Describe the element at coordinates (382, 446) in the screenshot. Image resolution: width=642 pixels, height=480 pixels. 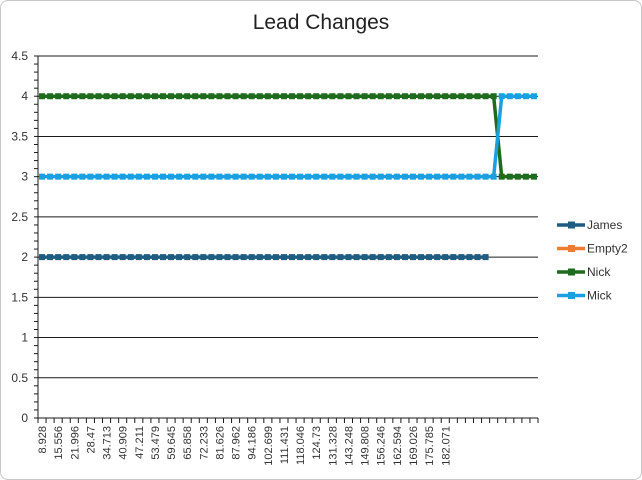
I see `x-tick-label: 156.246` at that location.